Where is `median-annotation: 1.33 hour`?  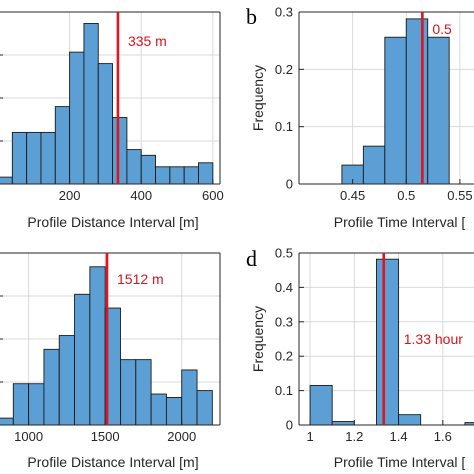 median-annotation: 1.33 hour is located at coordinates (433, 339).